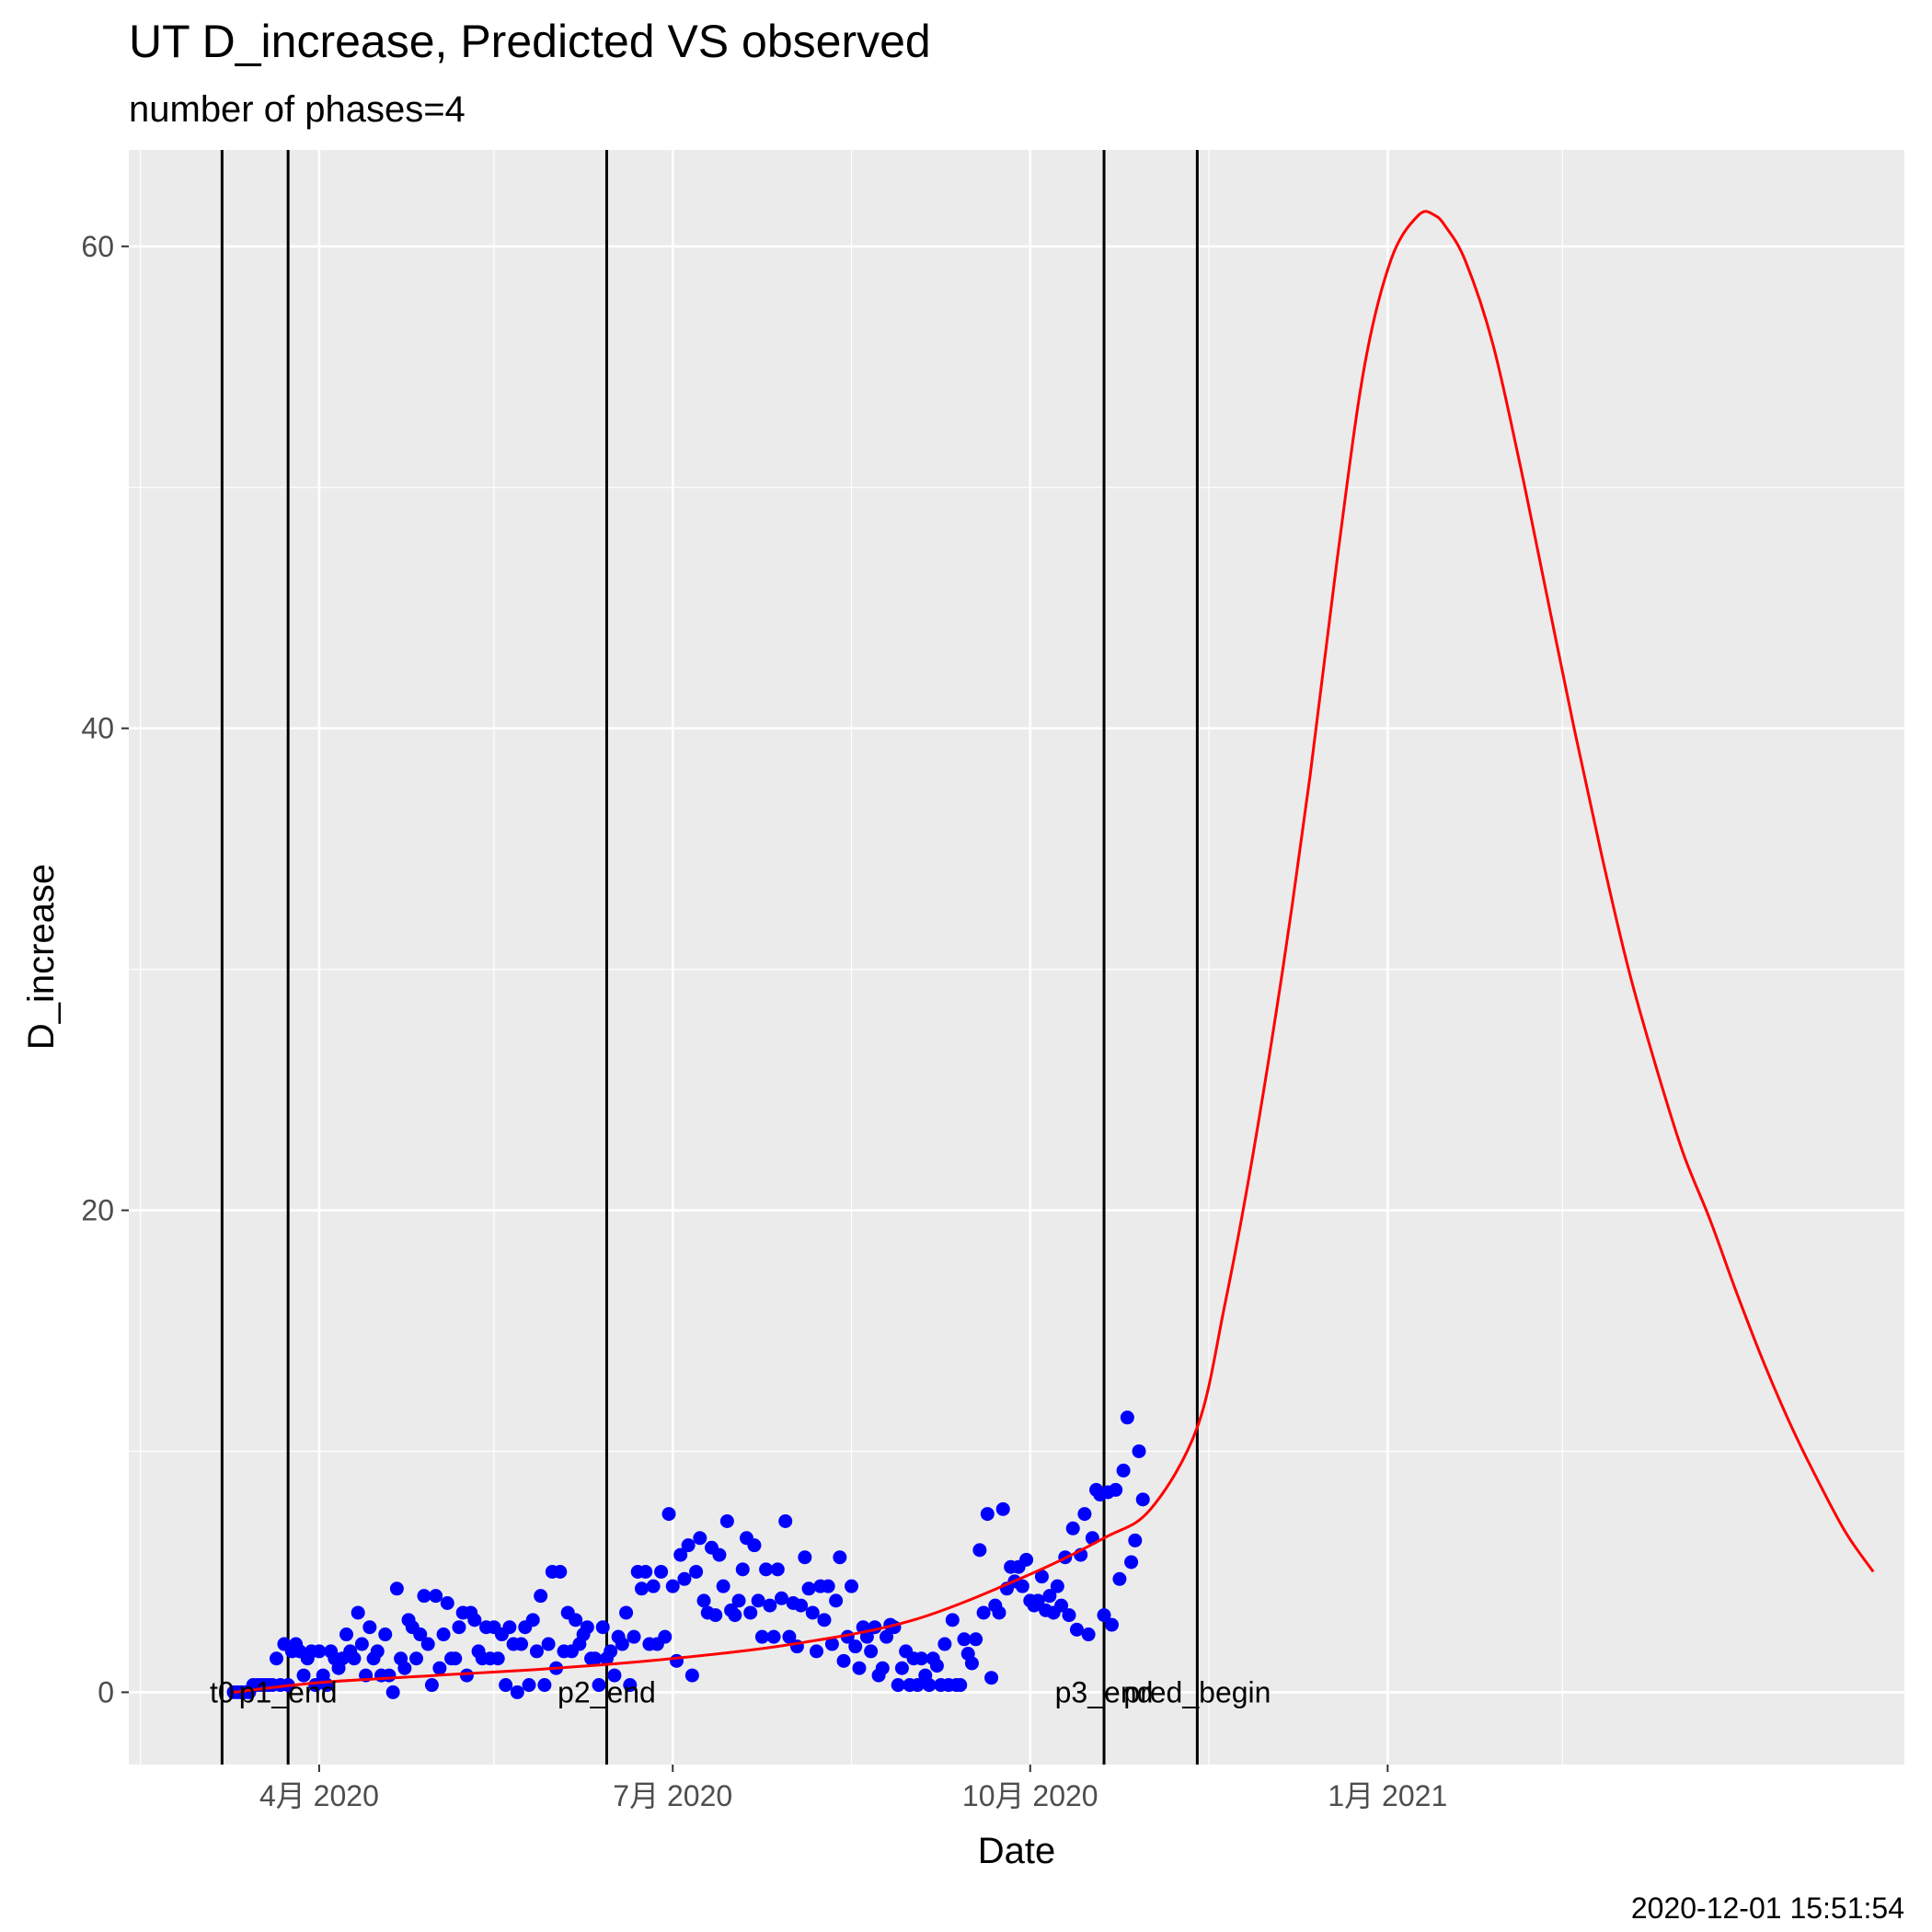 Image resolution: width=1932 pixels, height=1932 pixels. I want to click on chart-title: UT D_increase, Predicted VS observed, so click(530, 41).